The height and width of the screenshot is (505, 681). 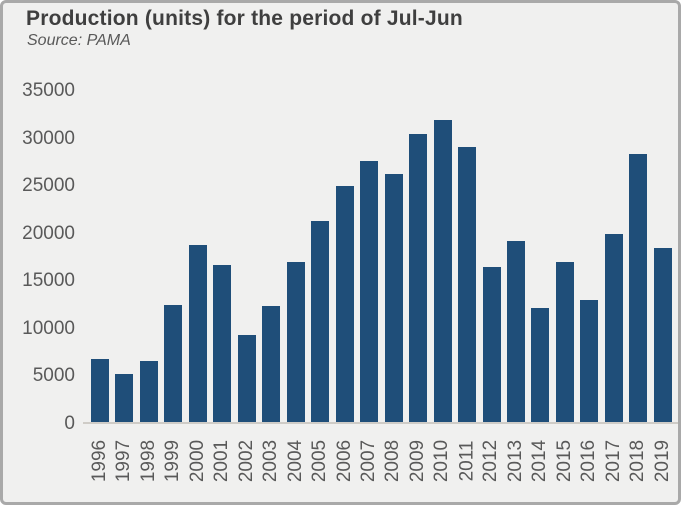 What do you see at coordinates (638, 287) in the screenshot?
I see `bar-2018` at bounding box center [638, 287].